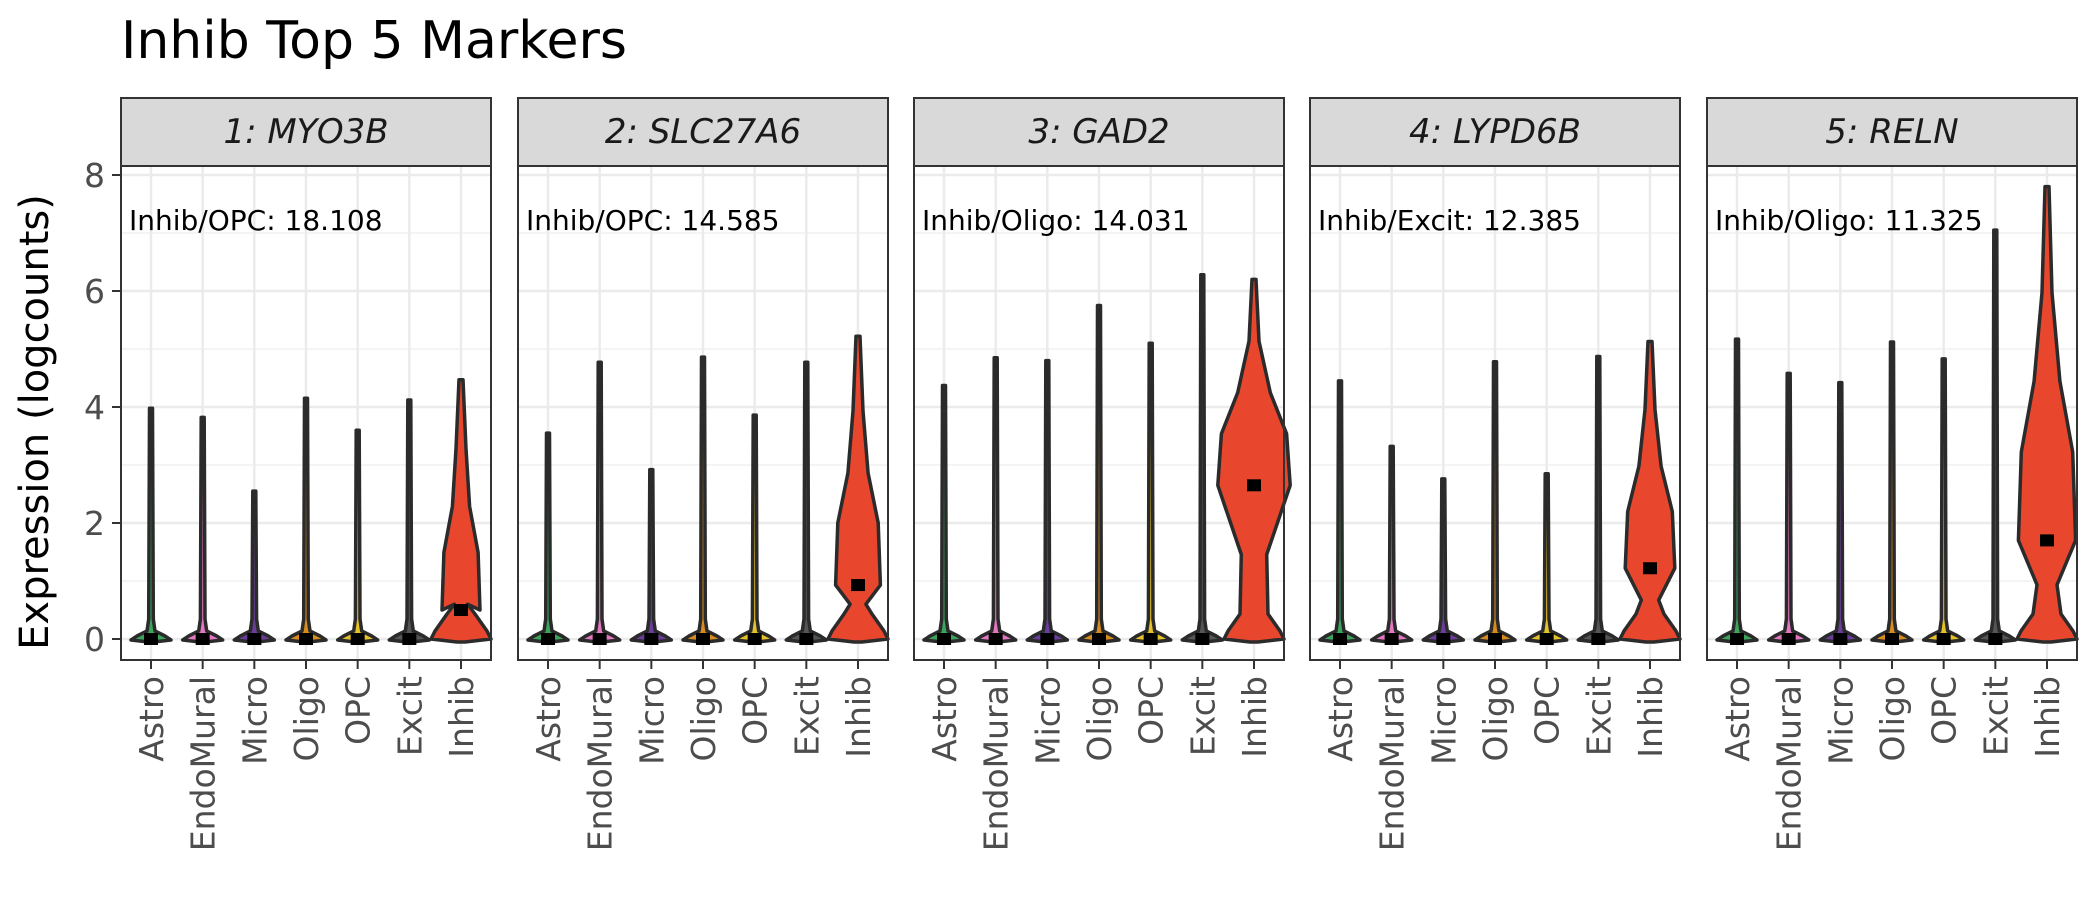 This screenshot has height=900, width=2100. I want to click on y-tick-label: 4, so click(94, 407).